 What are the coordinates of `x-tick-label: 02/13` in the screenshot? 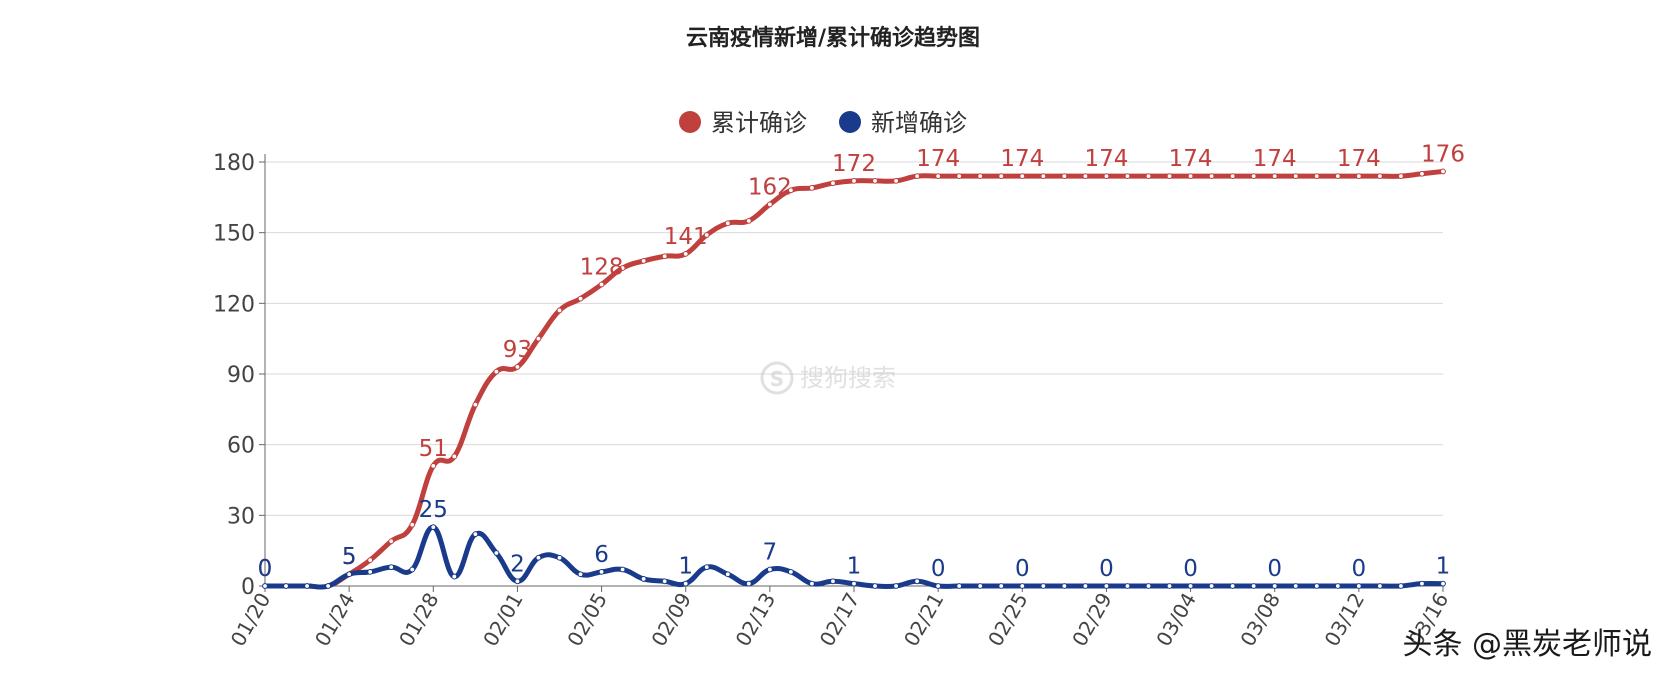 It's located at (756, 620).